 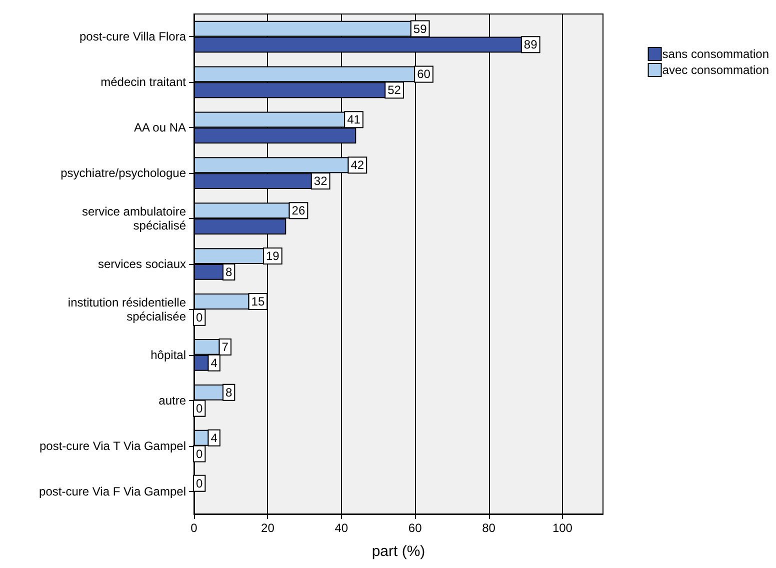 What do you see at coordinates (172, 400) in the screenshot?
I see `y-tick-label: autre` at bounding box center [172, 400].